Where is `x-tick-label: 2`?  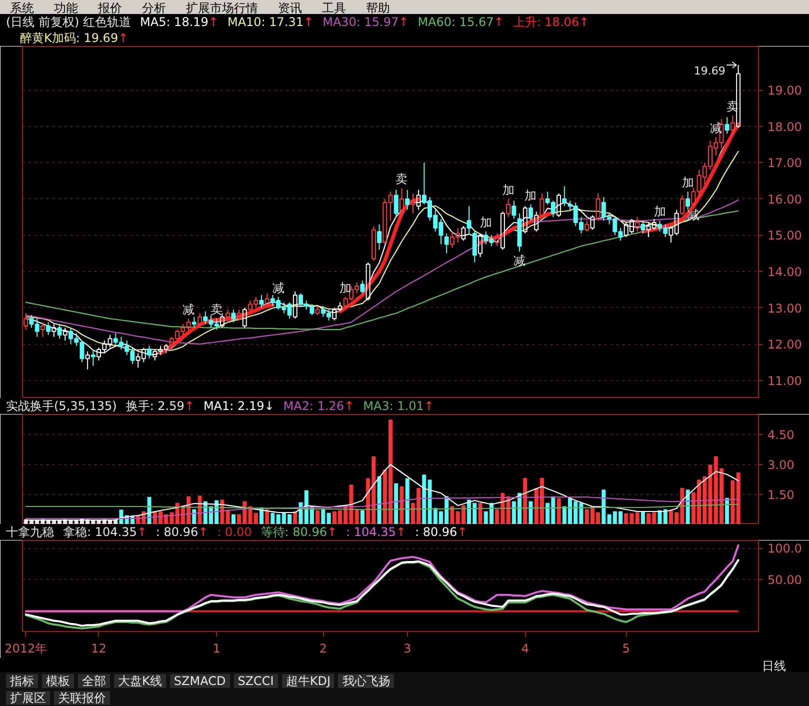 x-tick-label: 2 is located at coordinates (323, 649).